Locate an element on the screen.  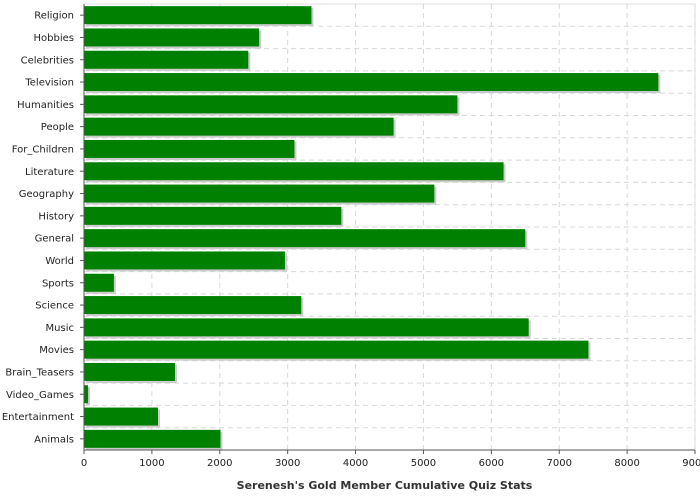
bar-sports is located at coordinates (99, 282).